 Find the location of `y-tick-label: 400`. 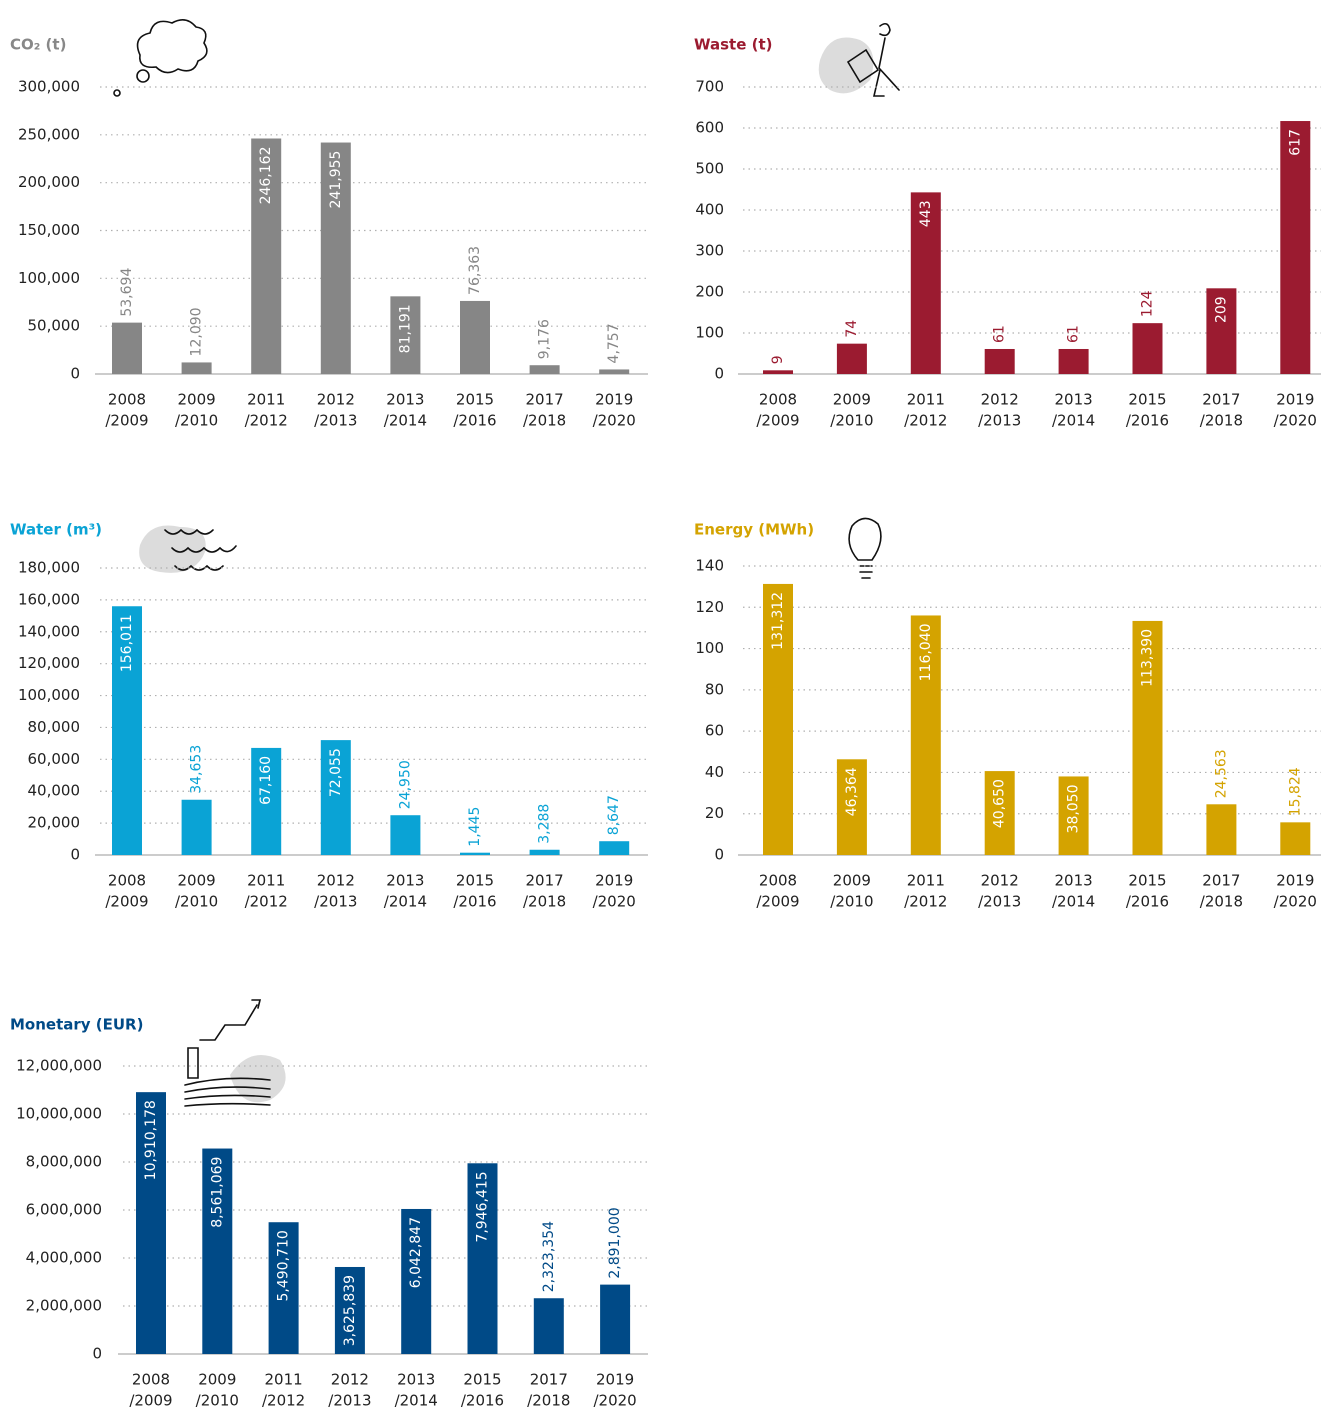

y-tick-label: 400 is located at coordinates (709, 210).